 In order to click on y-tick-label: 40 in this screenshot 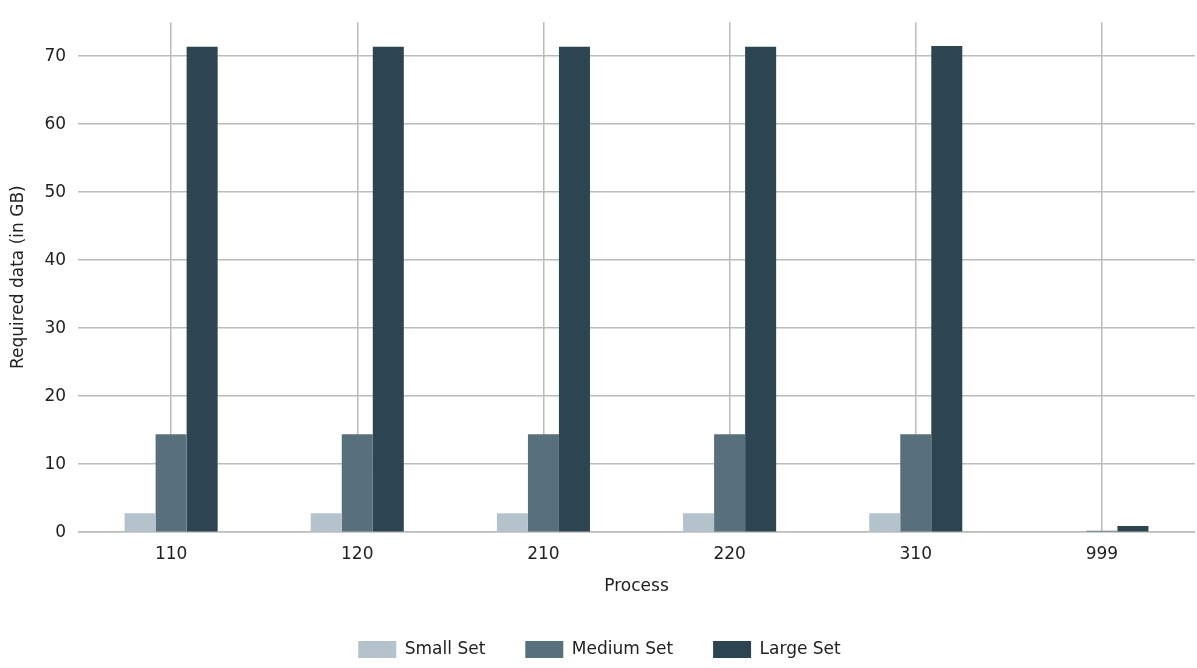, I will do `click(55, 258)`.